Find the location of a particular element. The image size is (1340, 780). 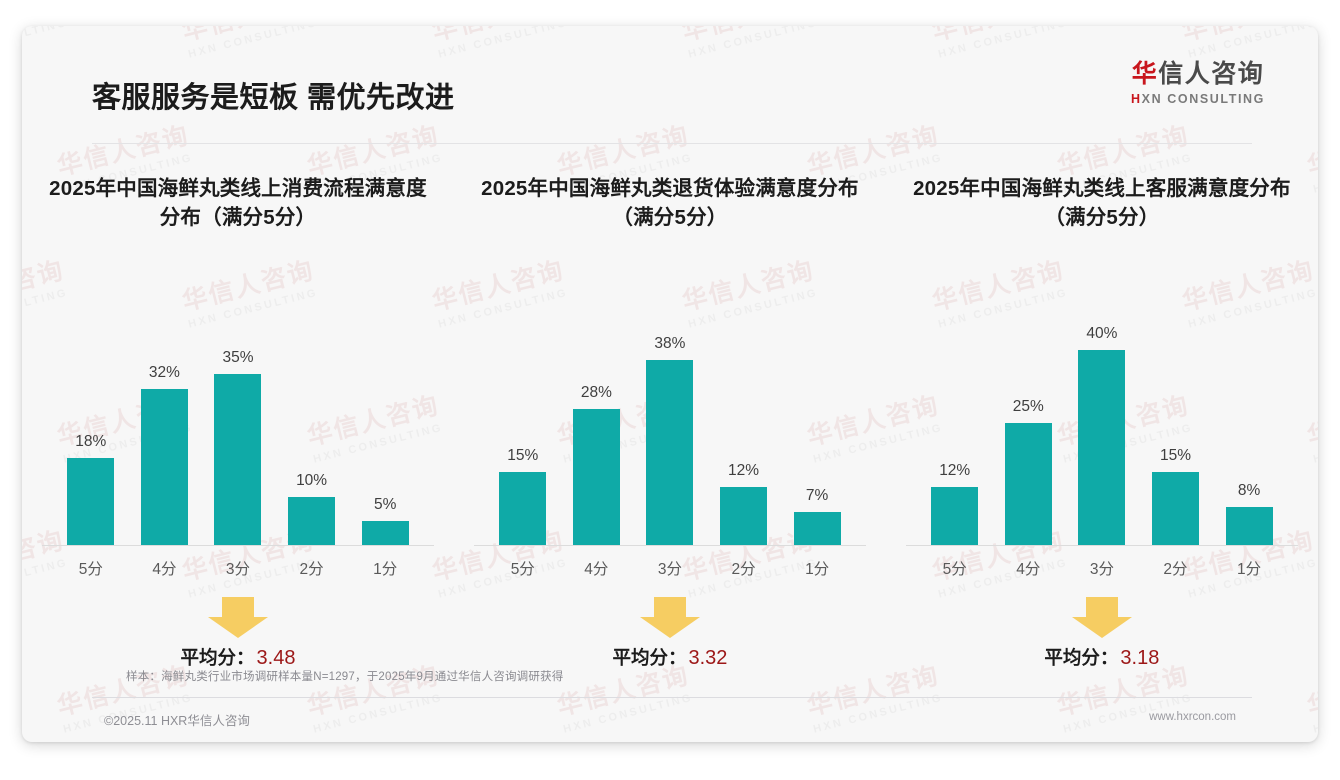

average-score-text: 平均分： 3.48 is located at coordinates (238, 657).